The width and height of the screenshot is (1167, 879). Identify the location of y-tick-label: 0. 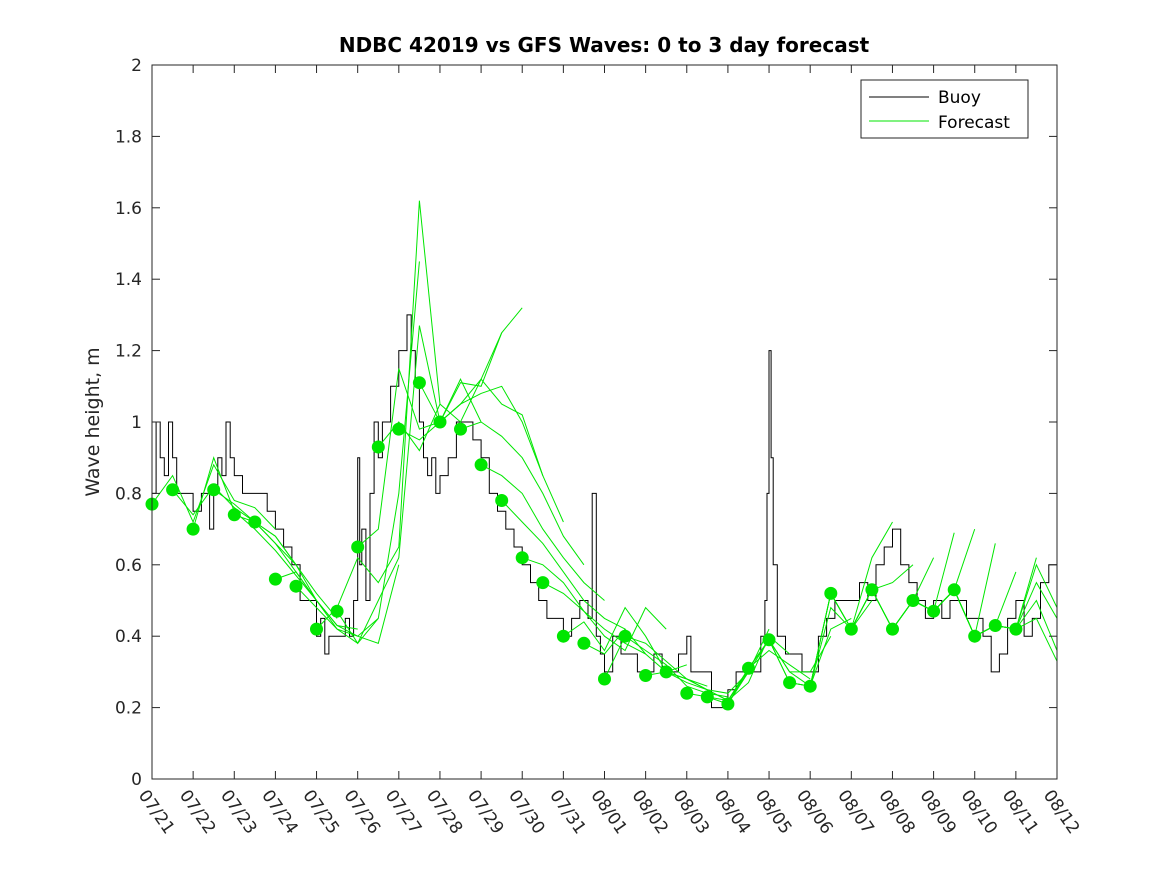
(136, 780).